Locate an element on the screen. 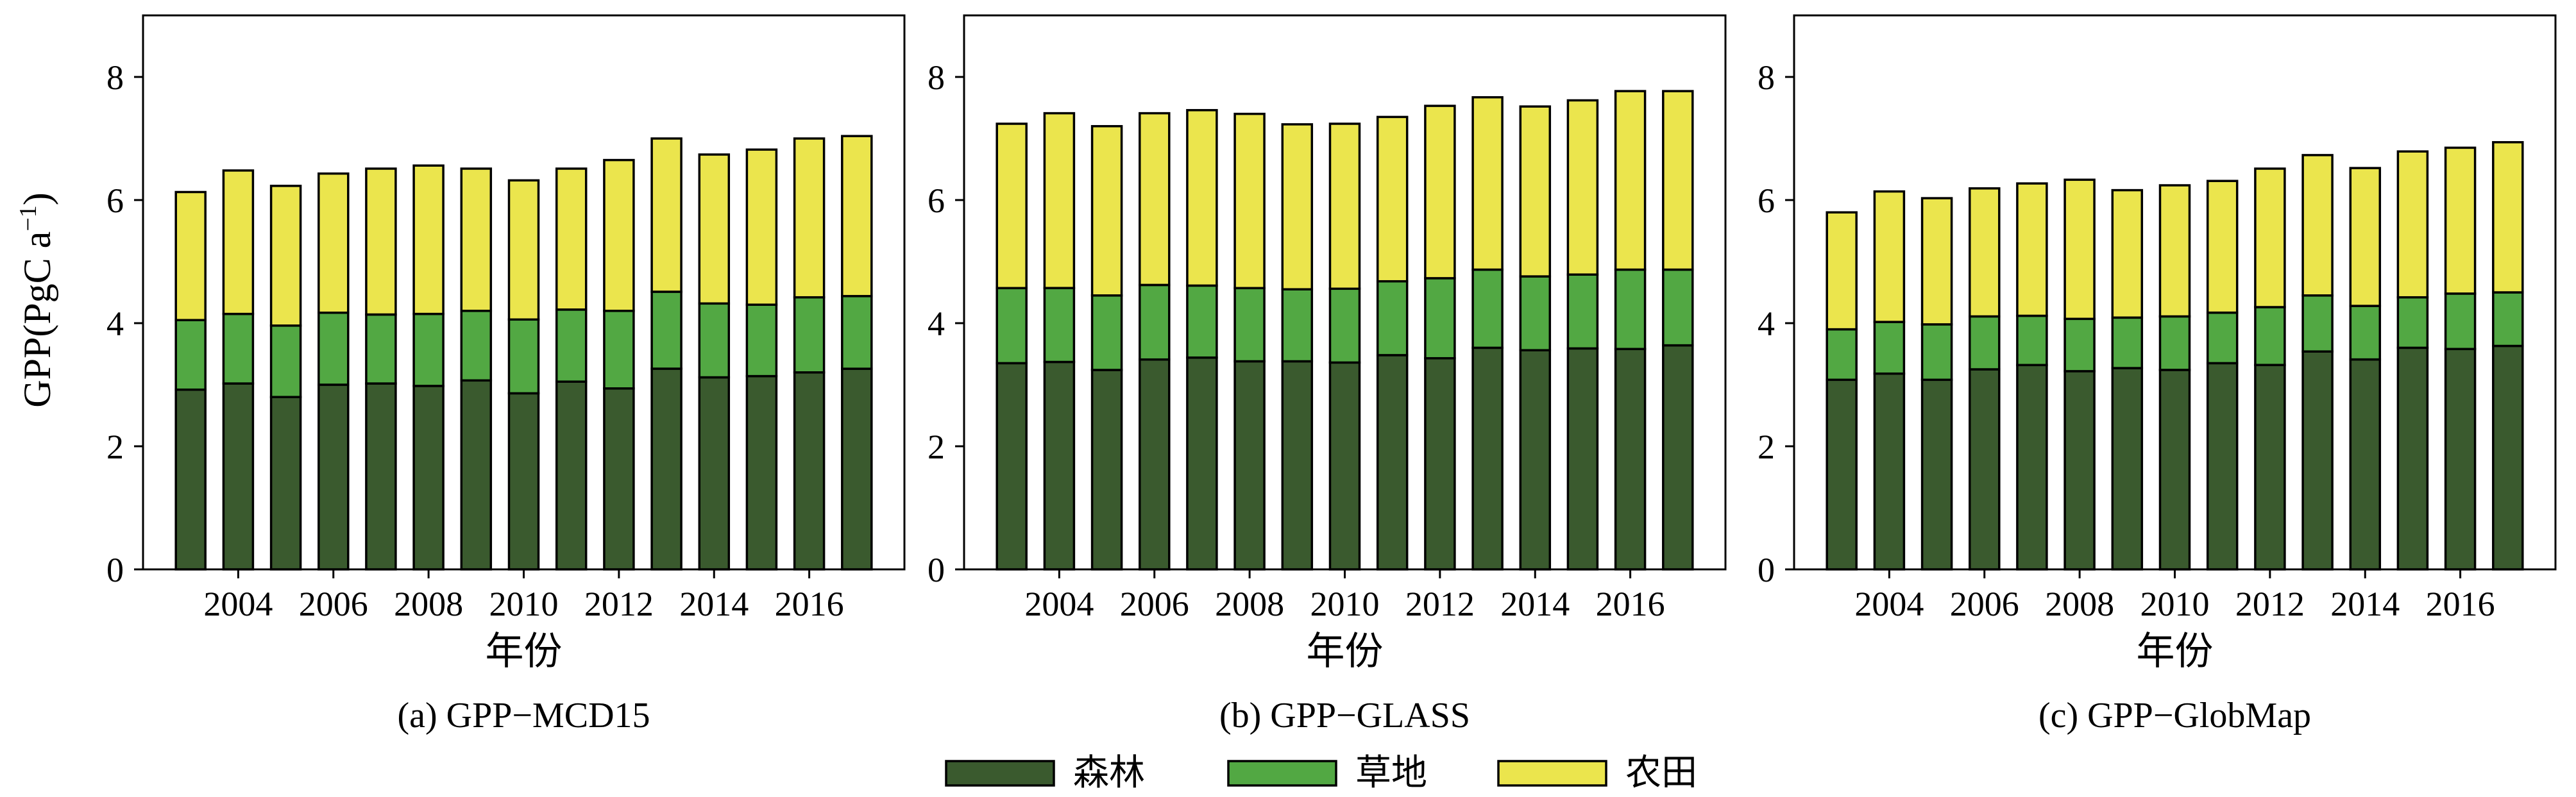 The height and width of the screenshot is (797, 2576). bar-segment-2010-s3 is located at coordinates (2174, 251).